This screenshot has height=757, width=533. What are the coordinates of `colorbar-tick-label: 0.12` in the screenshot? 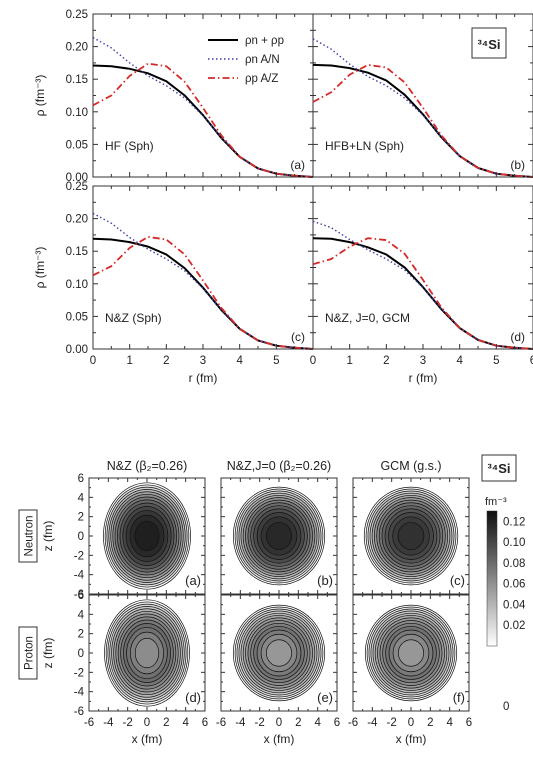 It's located at (514, 522).